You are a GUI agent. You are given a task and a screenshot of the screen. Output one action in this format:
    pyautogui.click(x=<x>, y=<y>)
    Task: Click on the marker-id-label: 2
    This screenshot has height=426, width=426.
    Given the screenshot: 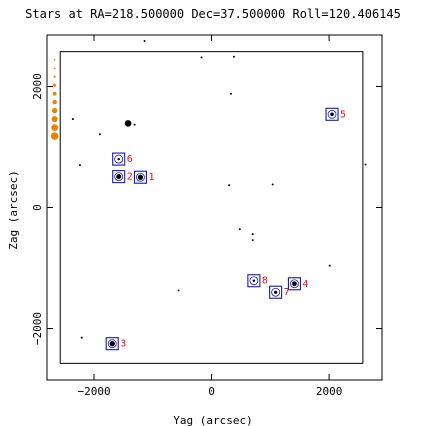 What is the action you would take?
    pyautogui.click(x=130, y=177)
    